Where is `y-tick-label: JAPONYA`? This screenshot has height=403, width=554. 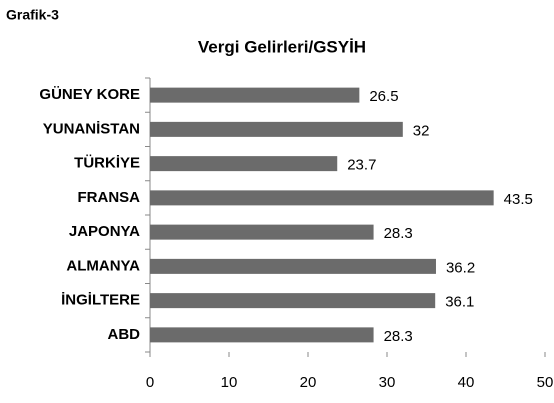
y-tick-label: JAPONYA is located at coordinates (104, 231).